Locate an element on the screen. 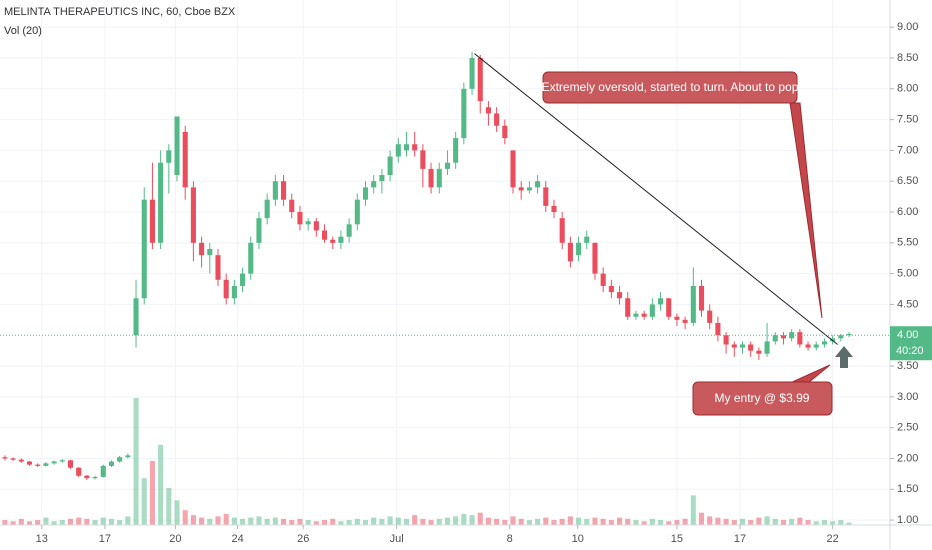  x-tick-label: 17 is located at coordinates (740, 539).